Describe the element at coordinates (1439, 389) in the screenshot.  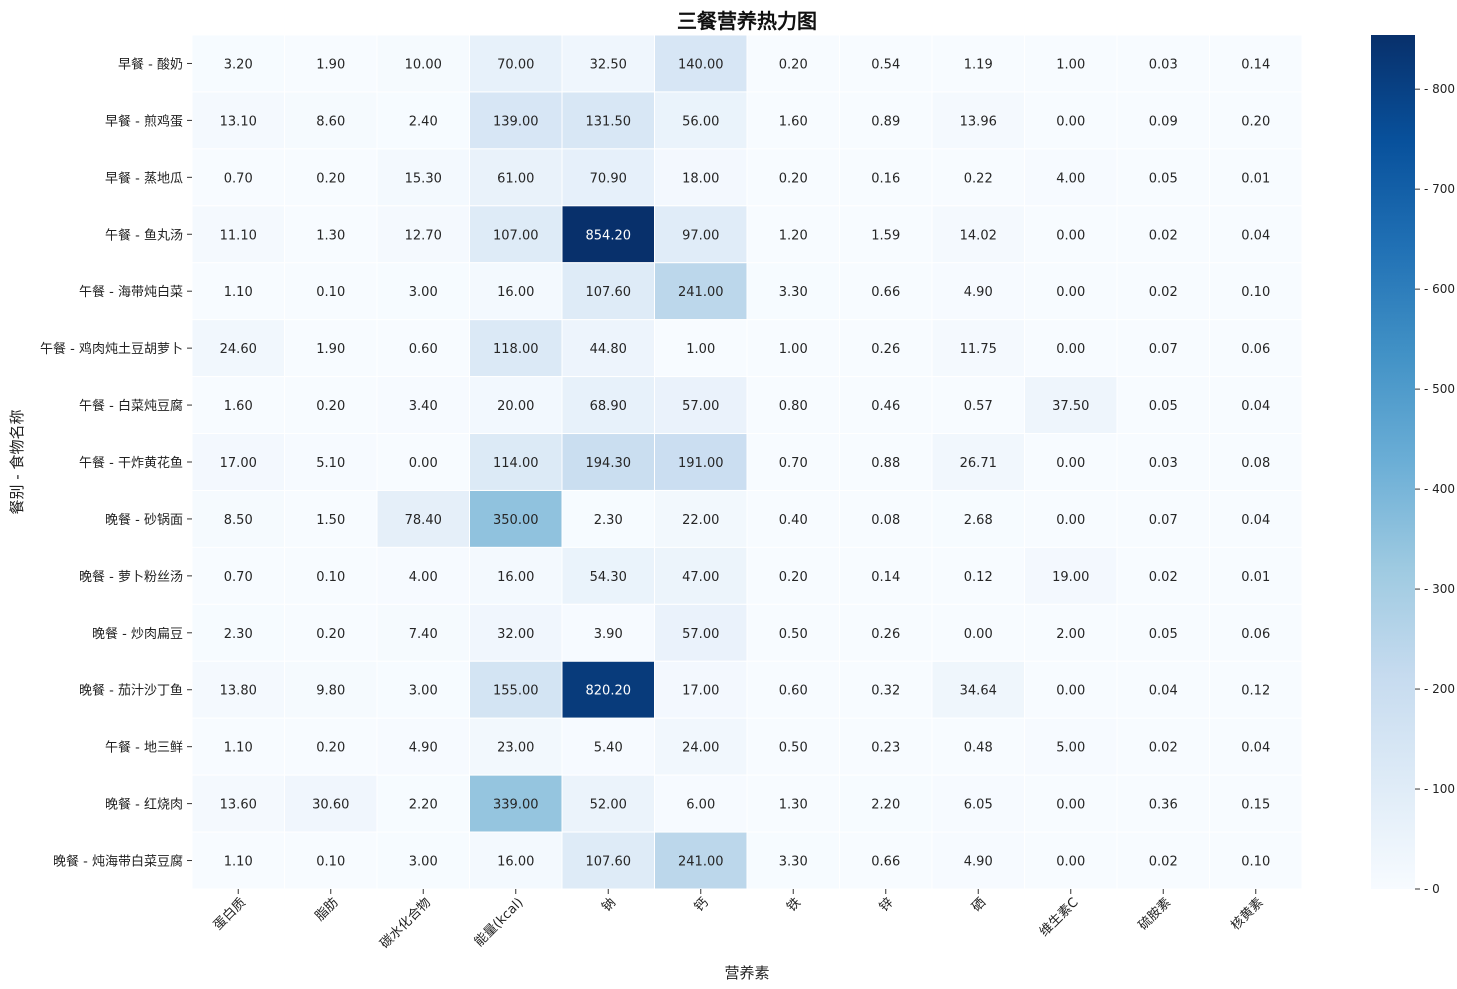
I see `colorbar-tick-label: - 500` at that location.